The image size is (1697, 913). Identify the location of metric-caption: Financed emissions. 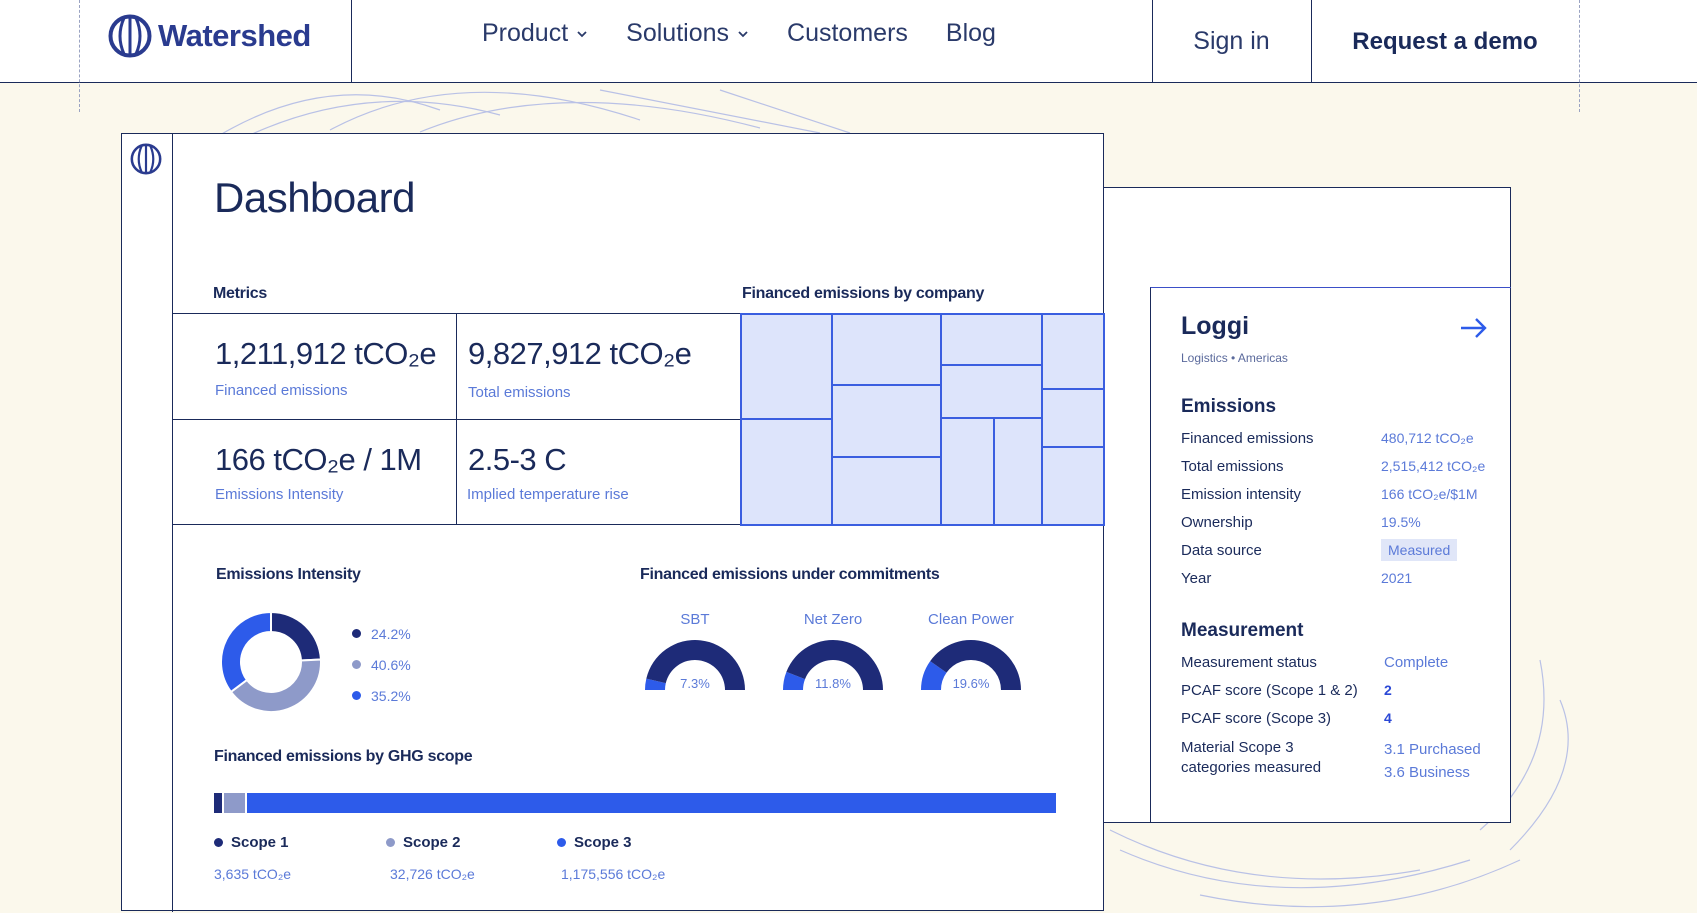
(281, 390).